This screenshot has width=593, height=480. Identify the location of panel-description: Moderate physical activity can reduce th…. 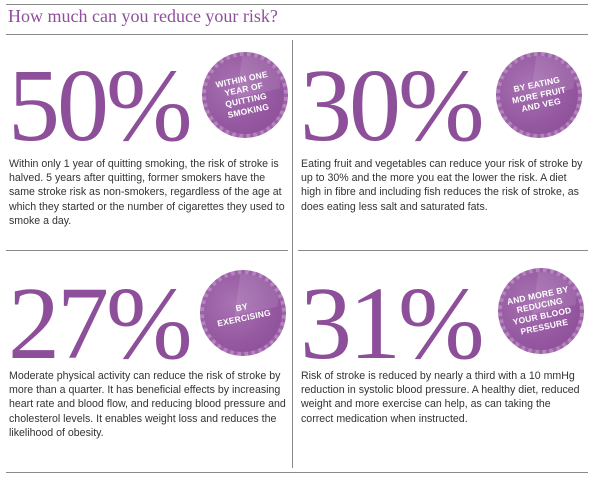
(147, 404).